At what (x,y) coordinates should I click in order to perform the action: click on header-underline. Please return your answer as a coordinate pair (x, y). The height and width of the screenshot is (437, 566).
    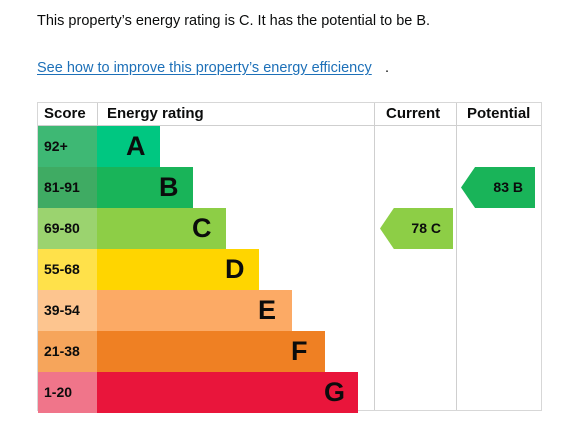
    Looking at the image, I should click on (289, 125).